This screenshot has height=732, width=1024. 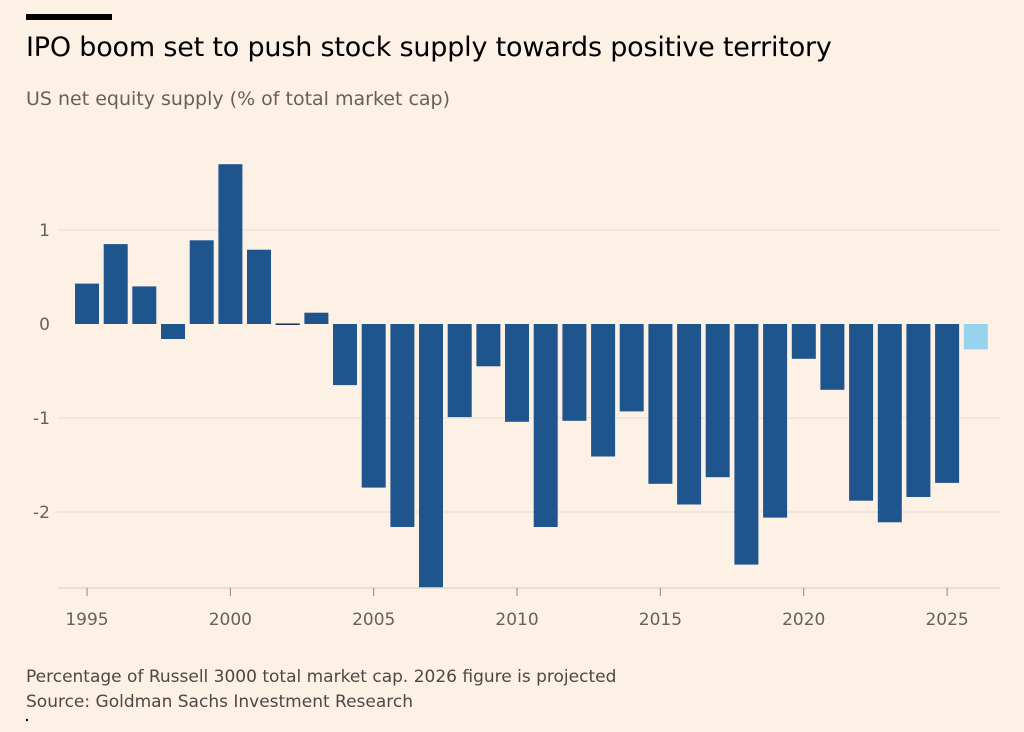 What do you see at coordinates (631, 368) in the screenshot?
I see `bar-2014` at bounding box center [631, 368].